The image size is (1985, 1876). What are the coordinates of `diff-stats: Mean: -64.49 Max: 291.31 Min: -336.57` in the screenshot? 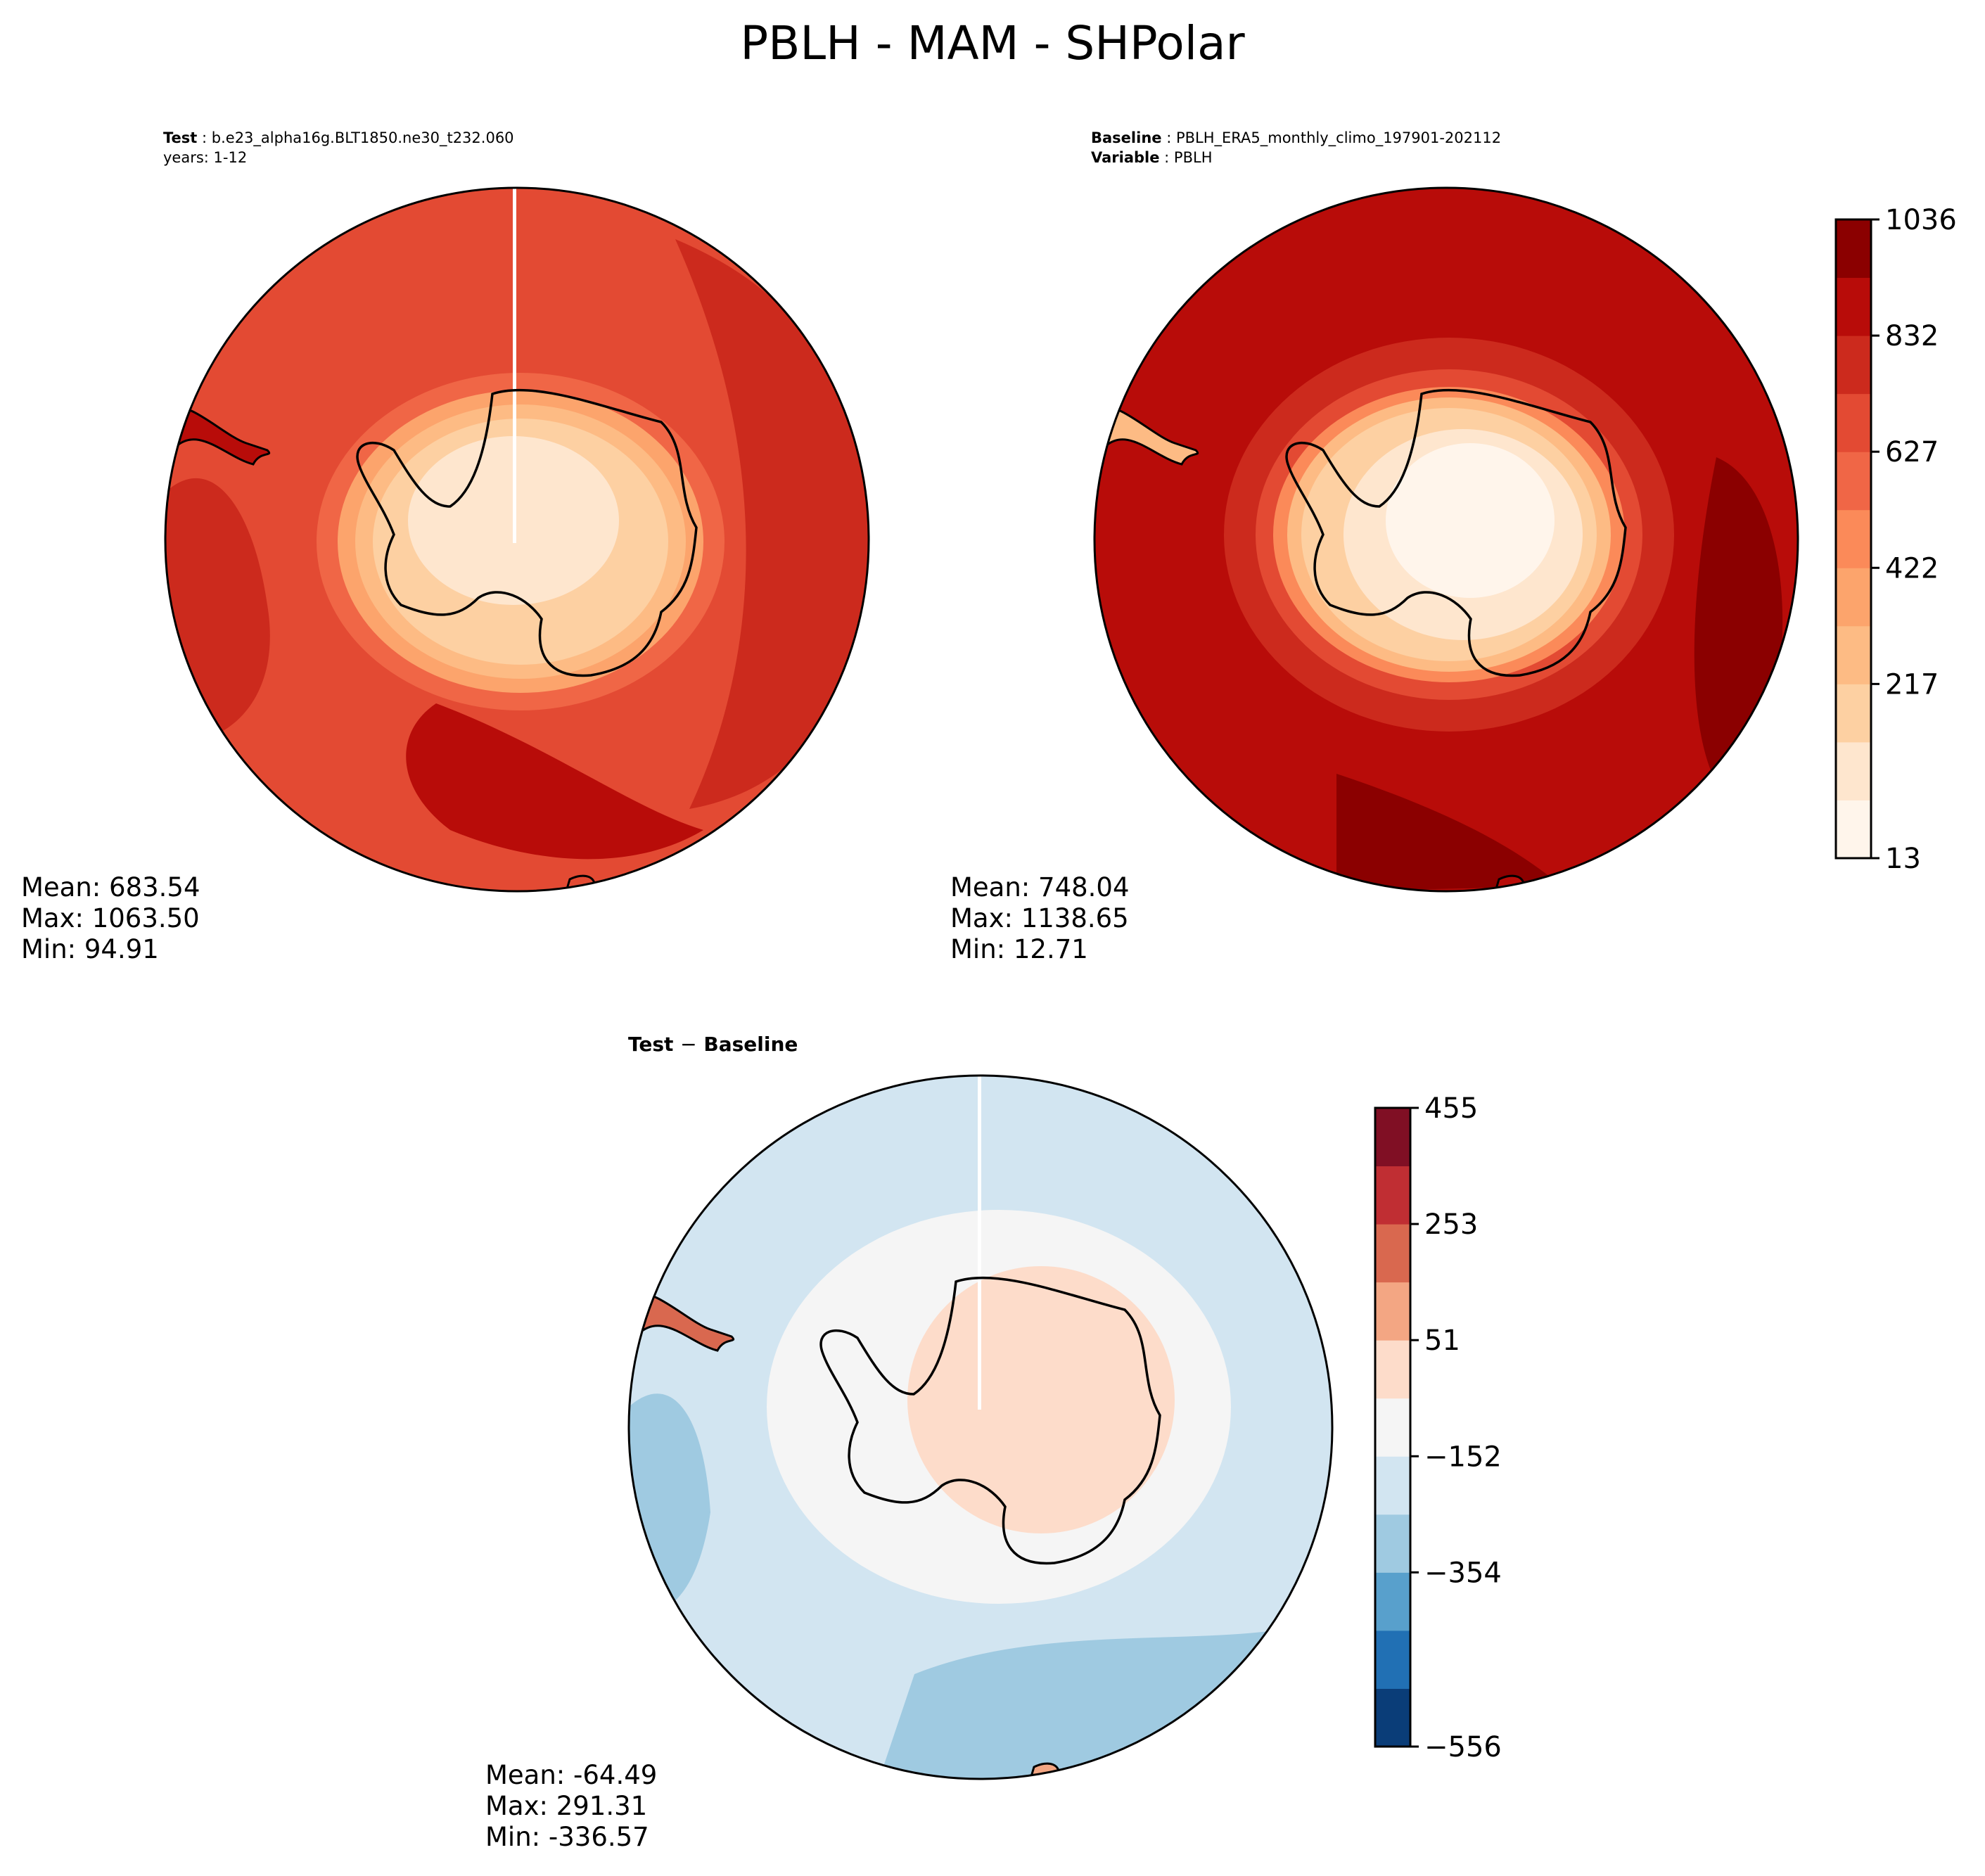 It's located at (571, 1807).